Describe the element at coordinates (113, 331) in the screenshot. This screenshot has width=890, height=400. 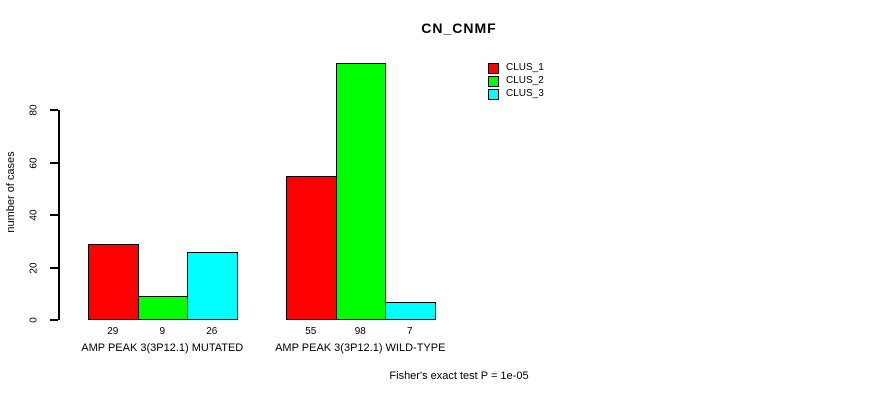
I see `bar-value-label: 29` at that location.